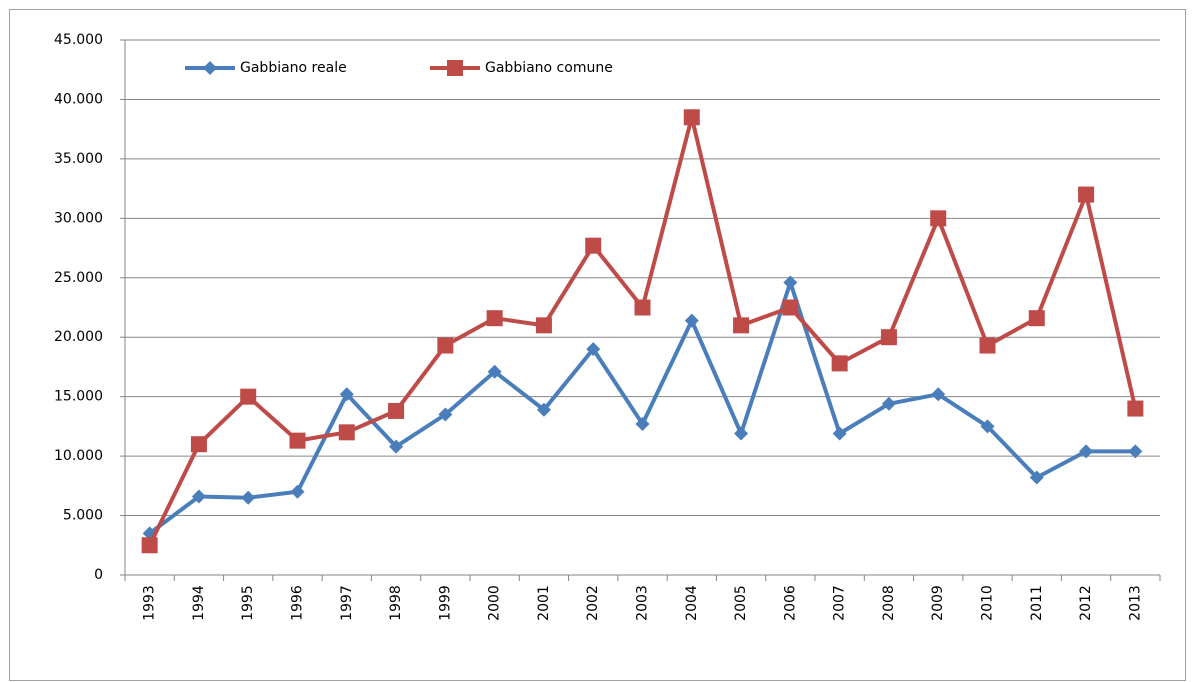 The image size is (1196, 682). Describe the element at coordinates (78, 456) in the screenshot. I see `y-tick-label: 10.000` at that location.